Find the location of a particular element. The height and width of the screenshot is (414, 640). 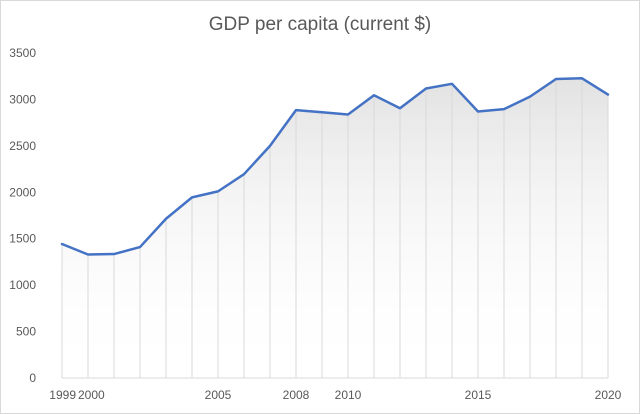

x-tick-label-1999: 1999 is located at coordinates (62, 395).